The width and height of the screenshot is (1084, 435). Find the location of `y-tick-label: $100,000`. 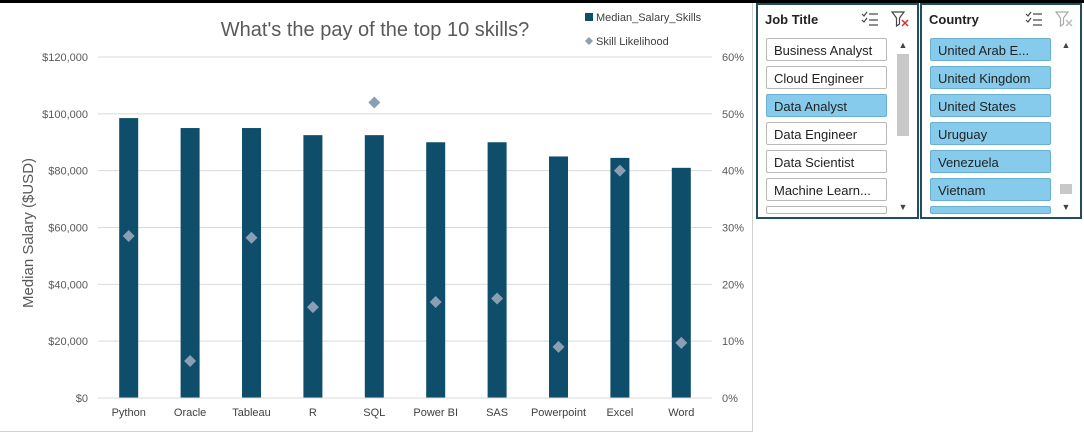

y-tick-label: $100,000 is located at coordinates (65, 115).